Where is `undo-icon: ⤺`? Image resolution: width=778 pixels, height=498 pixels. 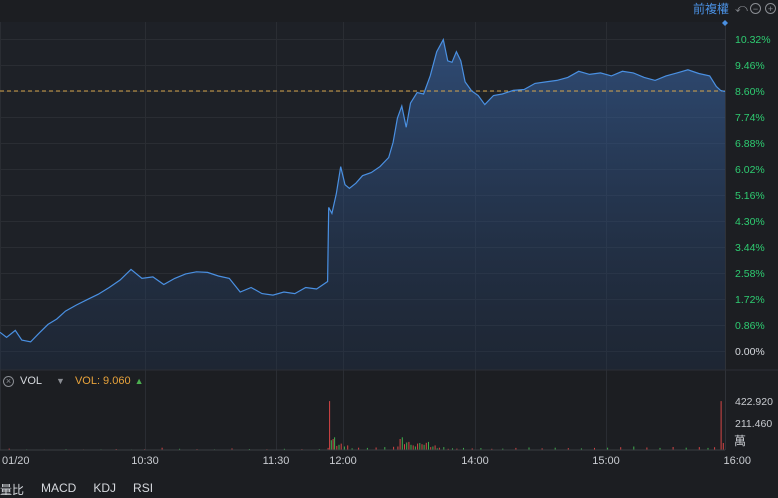
undo-icon: ⤺ is located at coordinates (741, 7).